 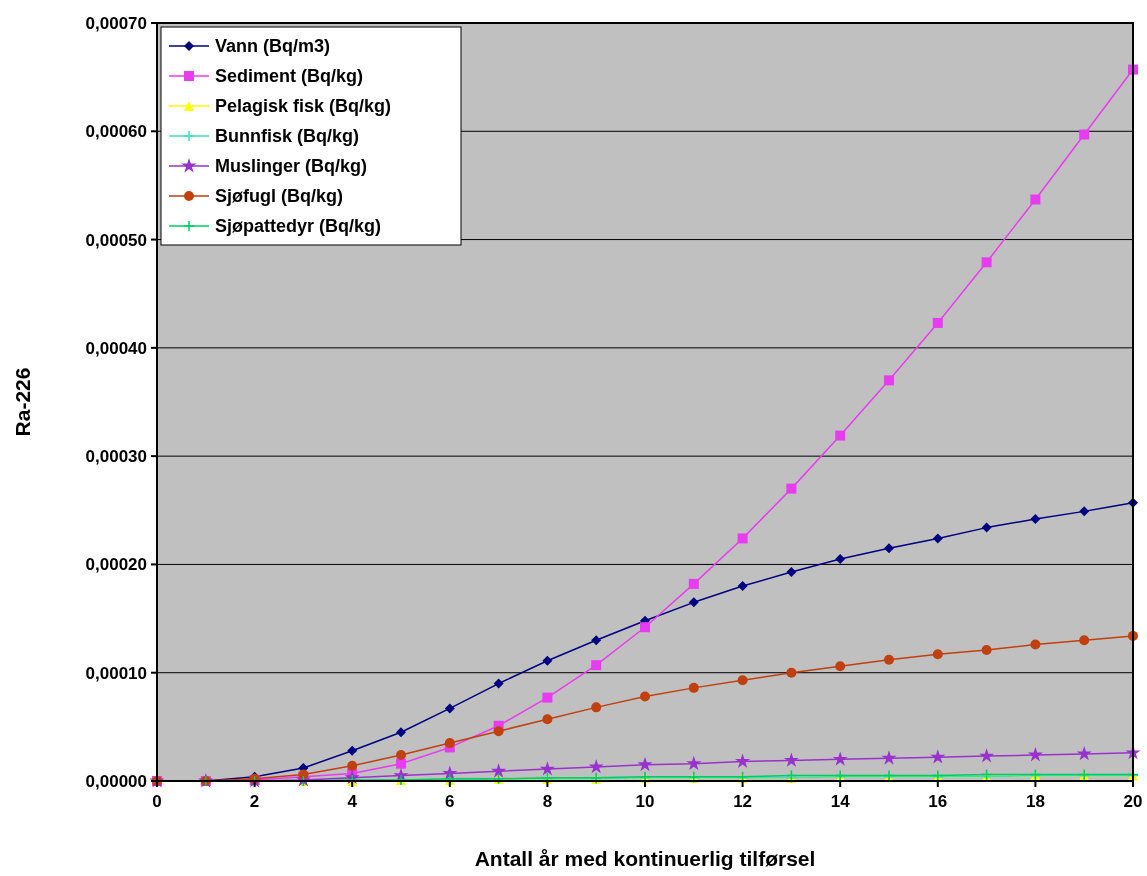 What do you see at coordinates (116, 23) in the screenshot?
I see `y-tick-label: 0,00070` at bounding box center [116, 23].